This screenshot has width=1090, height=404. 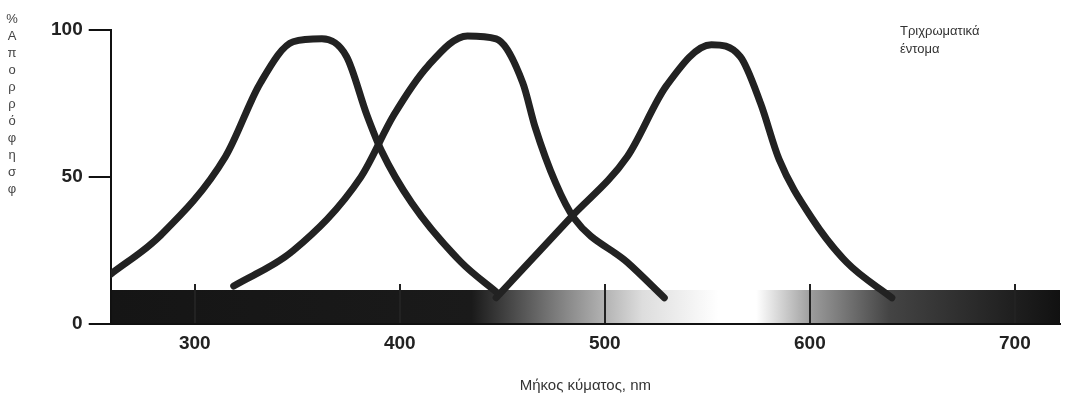 I want to click on x-axis-title: Μήκος κύματος, nm, so click(x=585, y=385).